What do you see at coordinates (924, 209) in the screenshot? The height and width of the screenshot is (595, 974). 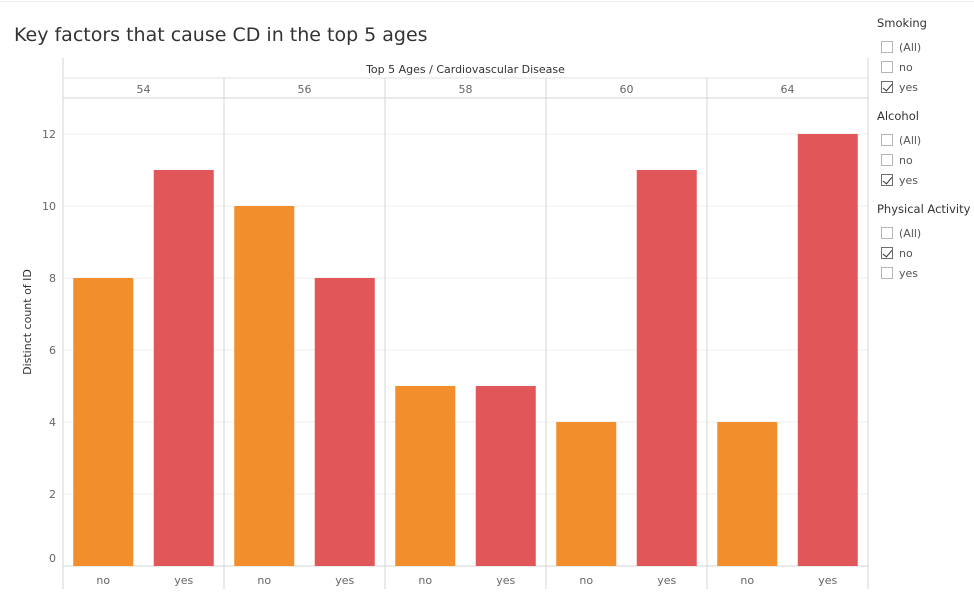 I see `filter-title: Physical Activity` at bounding box center [924, 209].